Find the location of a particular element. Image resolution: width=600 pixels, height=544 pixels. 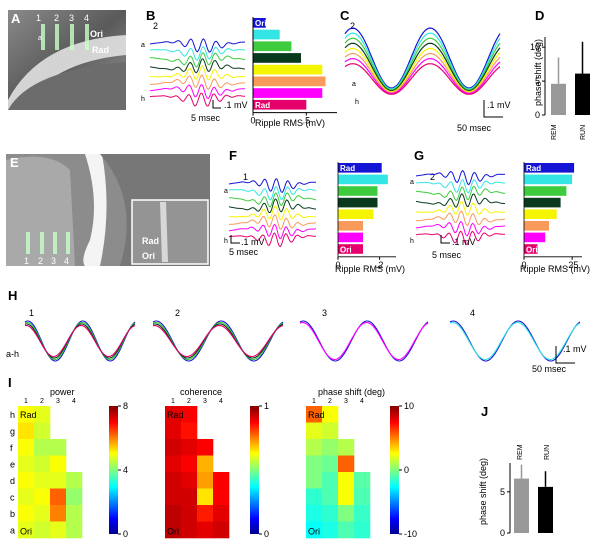

trace-f is located at coordinates (422, 64).